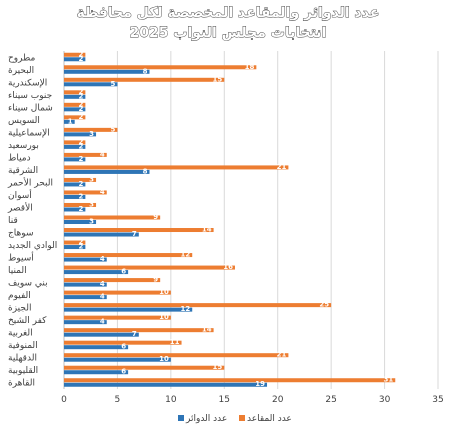 This screenshot has width=456, height=435. Describe the element at coordinates (21, 258) in the screenshot. I see `y-tick-label: أسيوط` at that location.